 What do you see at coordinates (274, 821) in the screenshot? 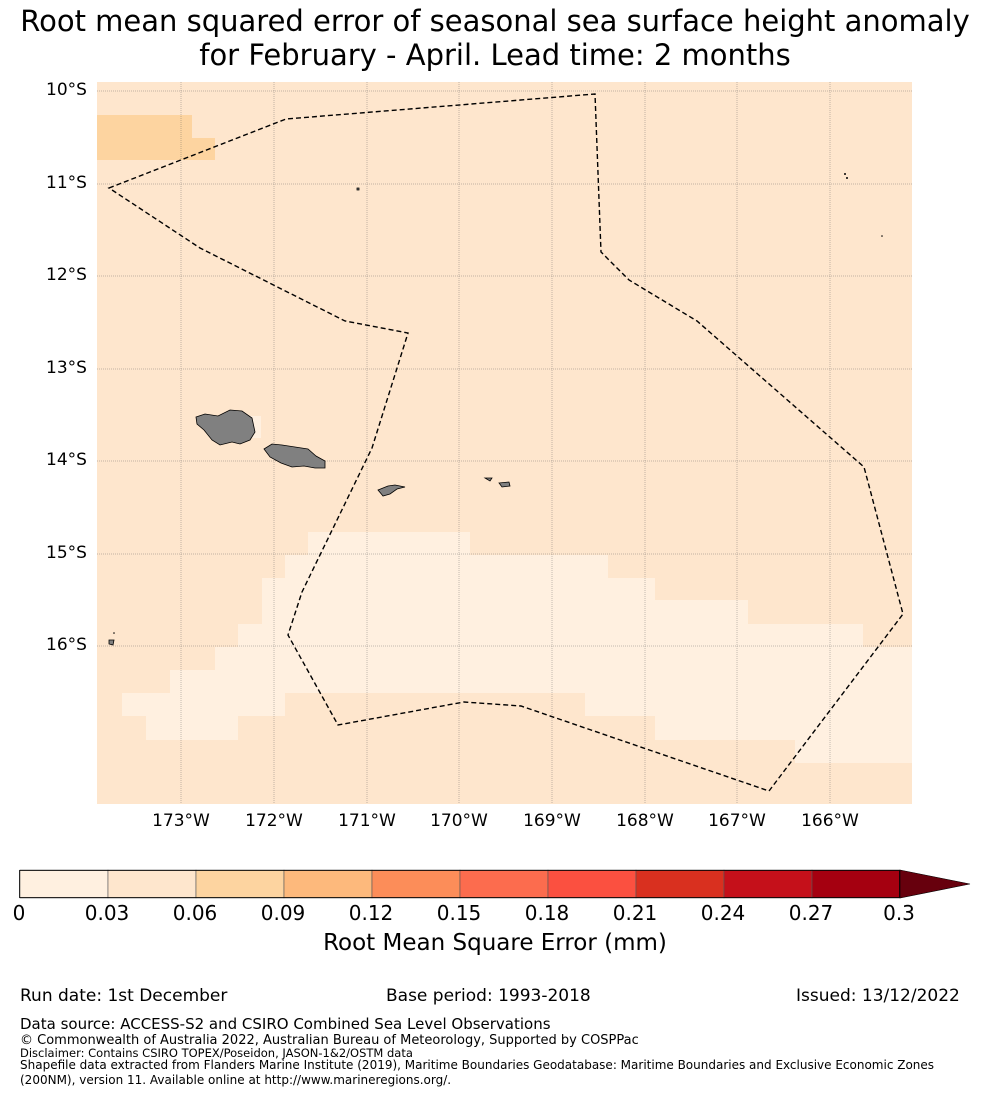
I see `lon-label-172w: 172°W` at bounding box center [274, 821].